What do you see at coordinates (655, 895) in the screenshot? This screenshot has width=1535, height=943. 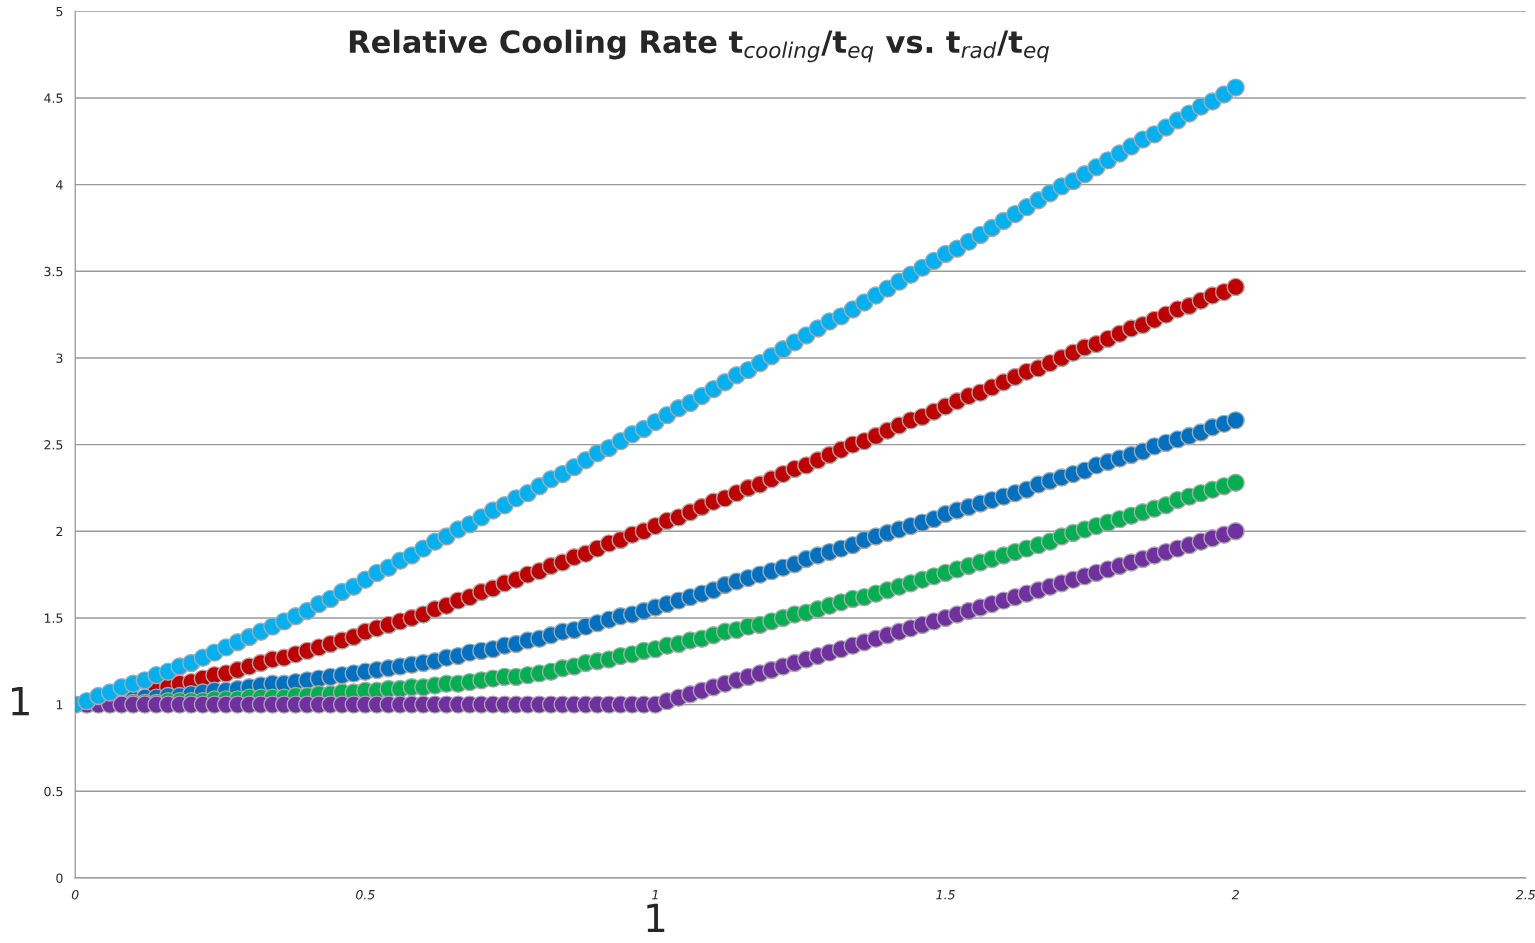 I see `x-tick-label: 1` at bounding box center [655, 895].